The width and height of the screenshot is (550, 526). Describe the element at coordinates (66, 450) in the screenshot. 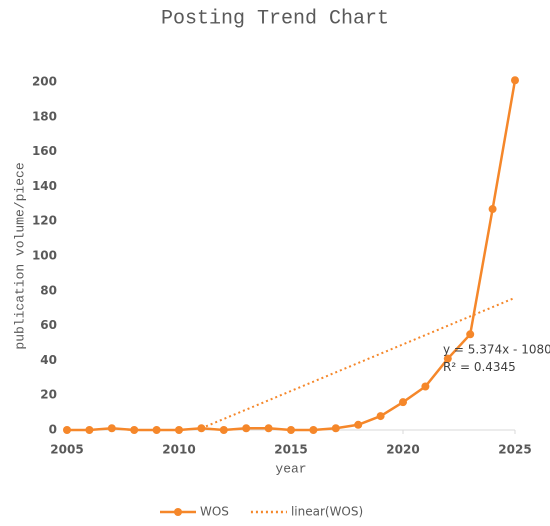

I see `x-tick-label: 2005` at that location.